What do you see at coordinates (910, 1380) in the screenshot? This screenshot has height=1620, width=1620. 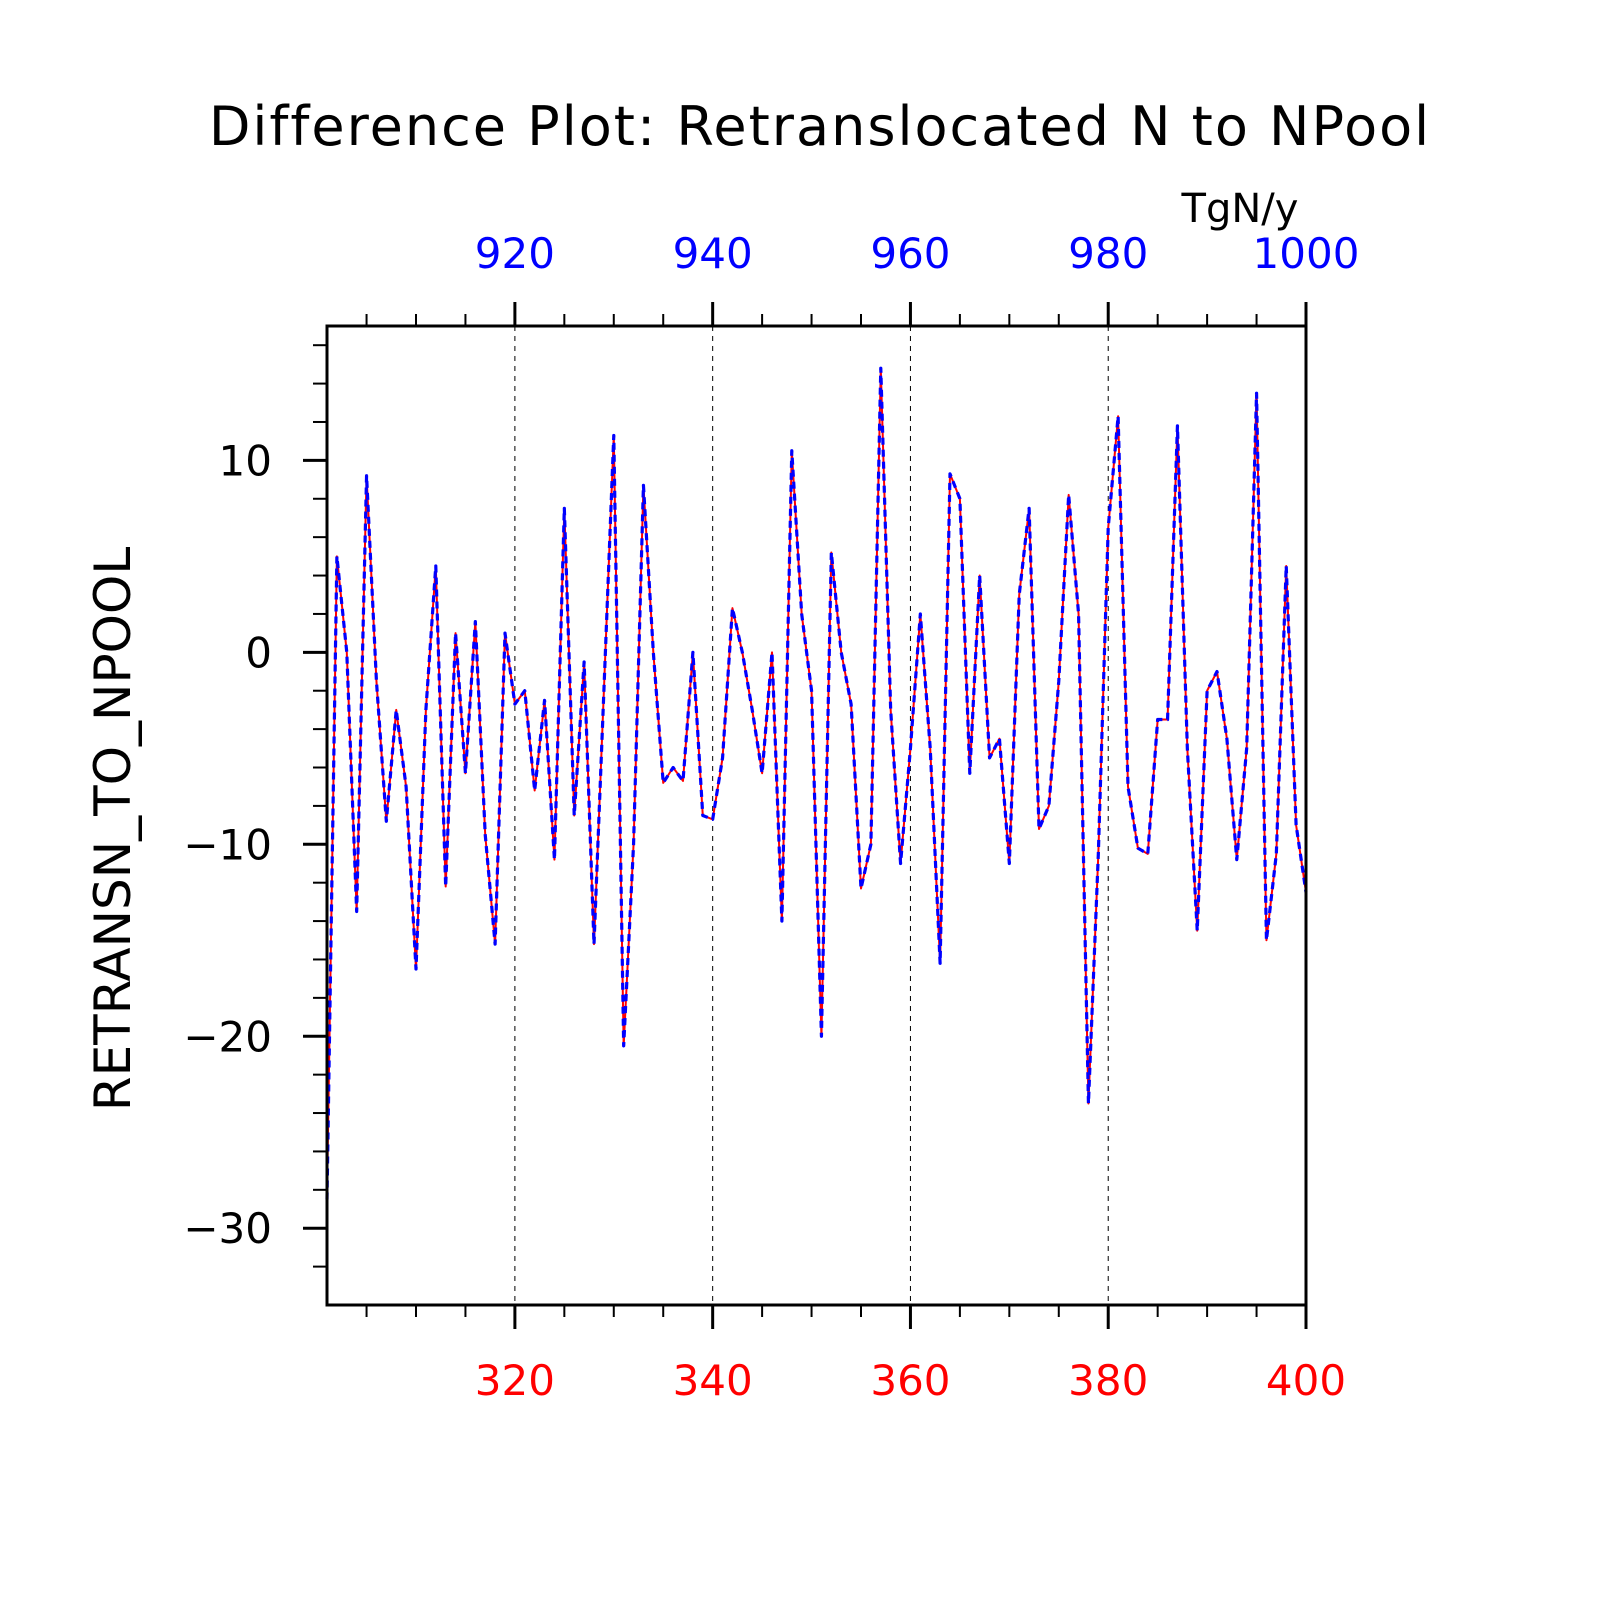 I see `x-tick-label-bottom: 360` at bounding box center [910, 1380].